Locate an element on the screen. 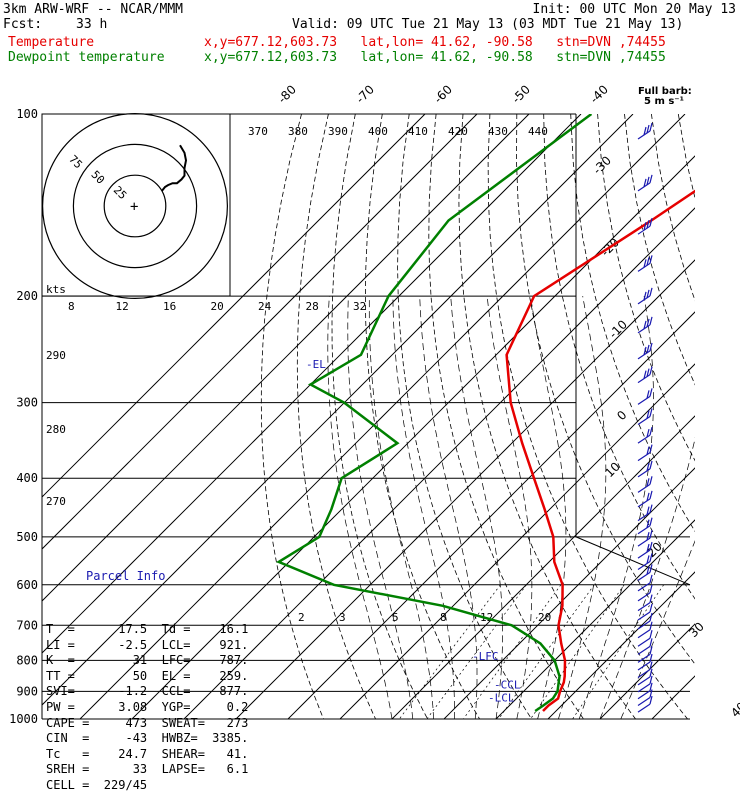 Image resolution: width=740 pixels, height=809 pixels. pressure-label: 700 is located at coordinates (27, 625).